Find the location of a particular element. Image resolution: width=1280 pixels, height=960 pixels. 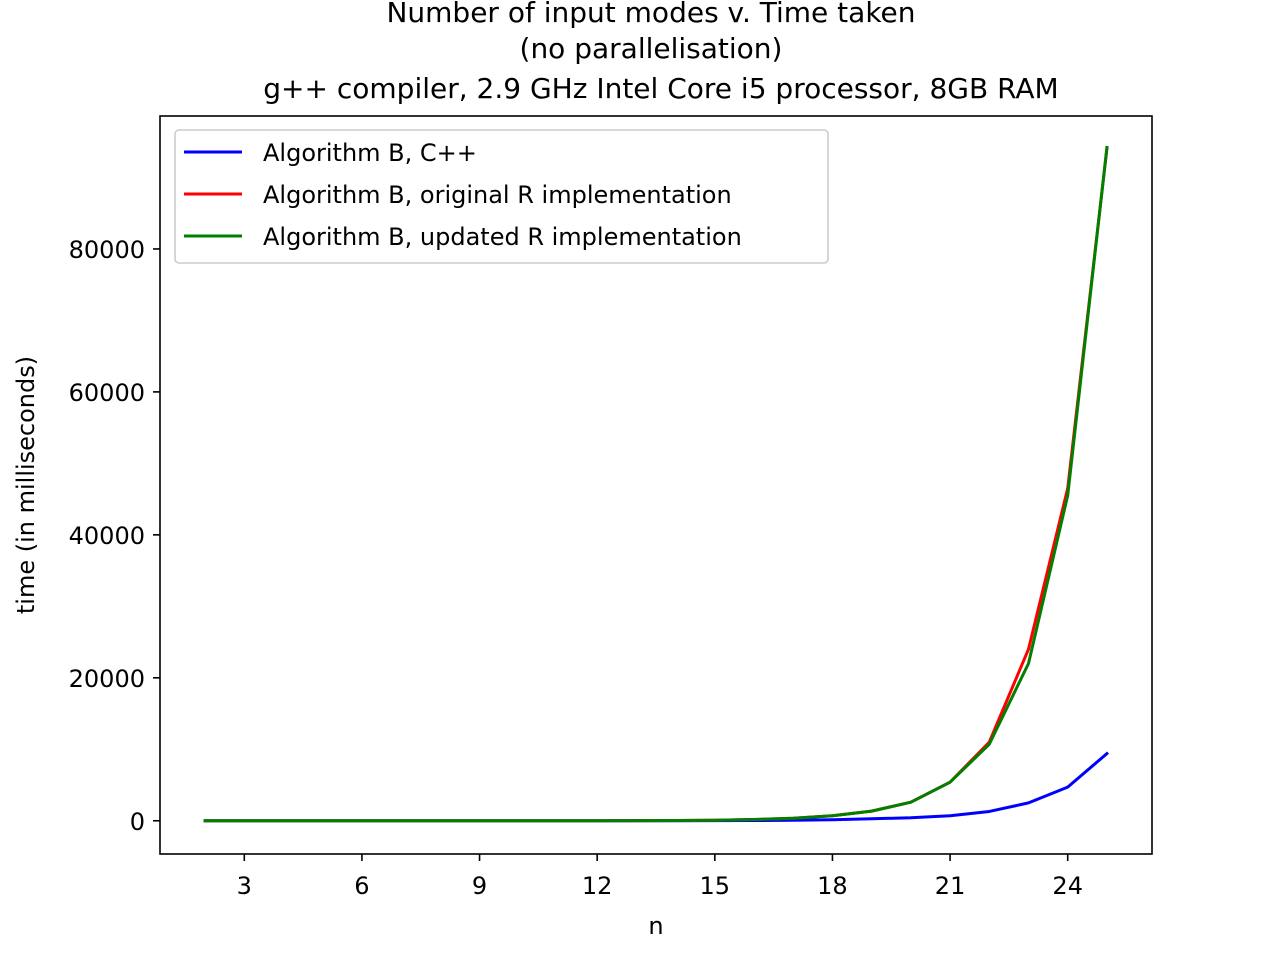

x-tick-label: 18 is located at coordinates (832, 886).